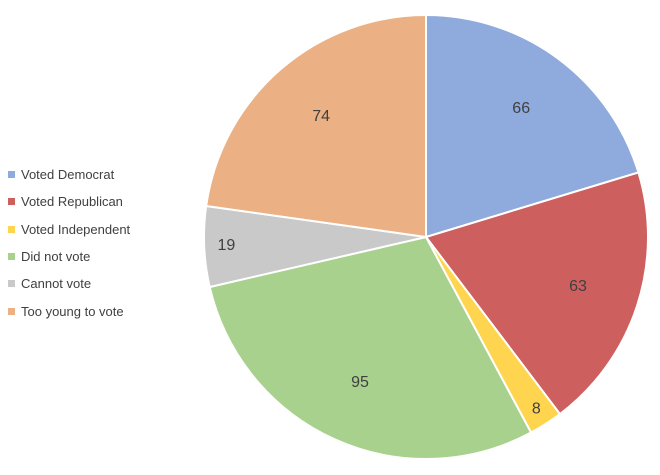 This screenshot has height=475, width=660. Describe the element at coordinates (536, 408) in the screenshot. I see `data-label-voted-independent: 8` at that location.